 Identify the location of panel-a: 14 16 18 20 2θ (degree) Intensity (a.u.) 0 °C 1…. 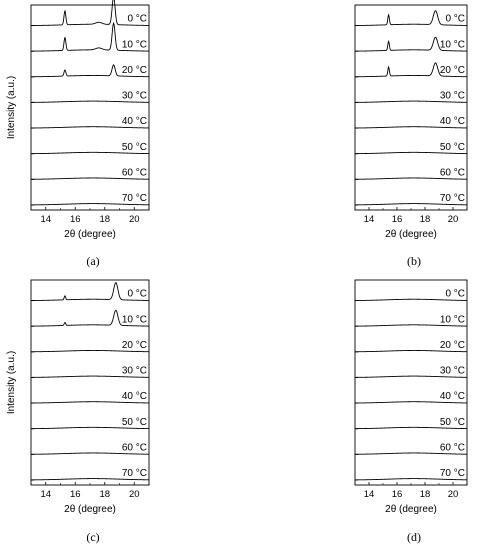
(78, 134).